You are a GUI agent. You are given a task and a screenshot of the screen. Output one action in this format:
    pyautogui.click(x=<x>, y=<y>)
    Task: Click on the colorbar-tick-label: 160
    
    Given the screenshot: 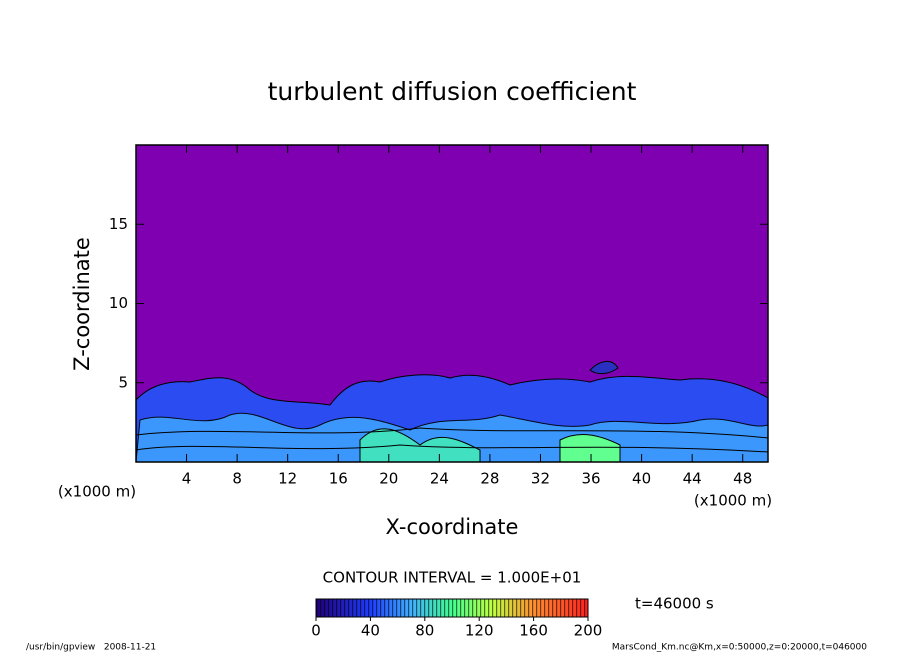 What is the action you would take?
    pyautogui.click(x=533, y=631)
    